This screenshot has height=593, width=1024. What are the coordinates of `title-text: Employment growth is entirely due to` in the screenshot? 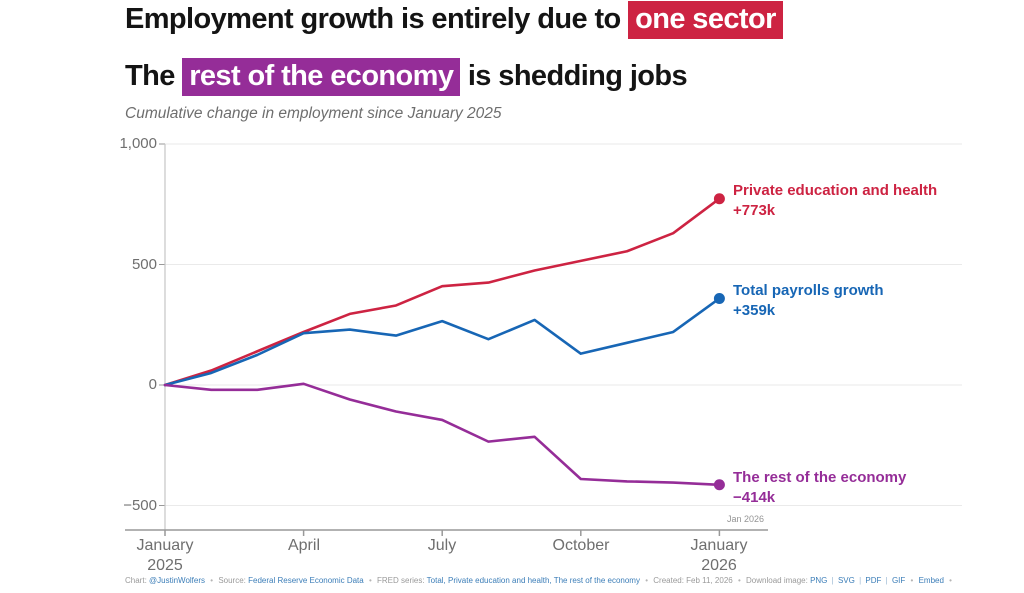 It's located at (377, 19).